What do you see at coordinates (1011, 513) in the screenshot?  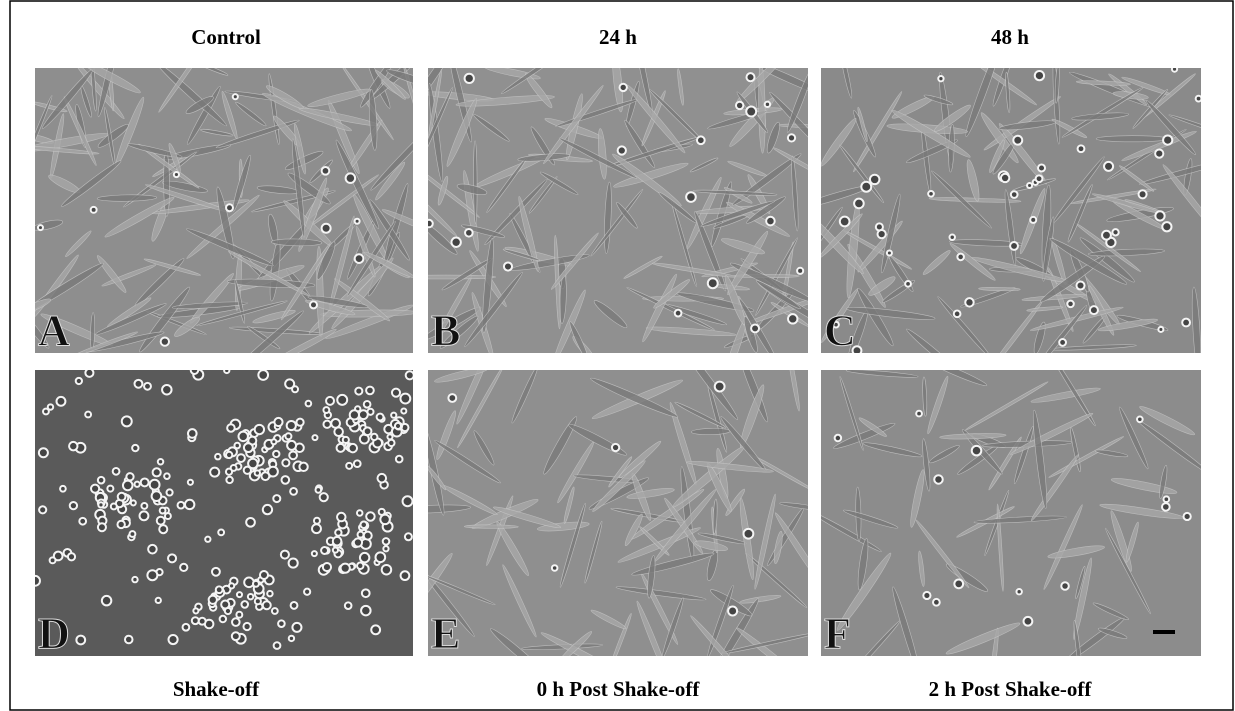 I see `micrograph-panel` at bounding box center [1011, 513].